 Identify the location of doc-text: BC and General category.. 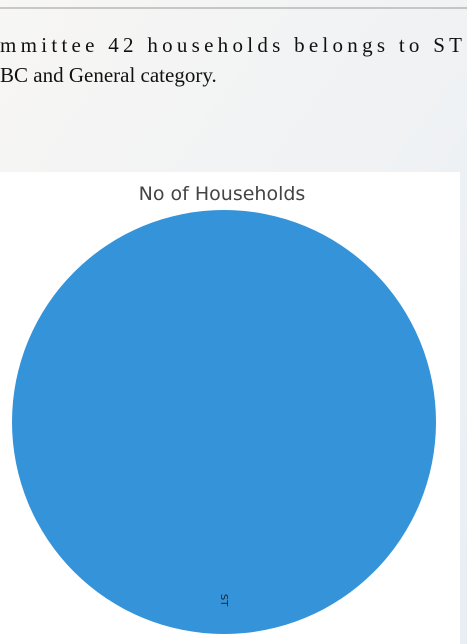
(108, 75).